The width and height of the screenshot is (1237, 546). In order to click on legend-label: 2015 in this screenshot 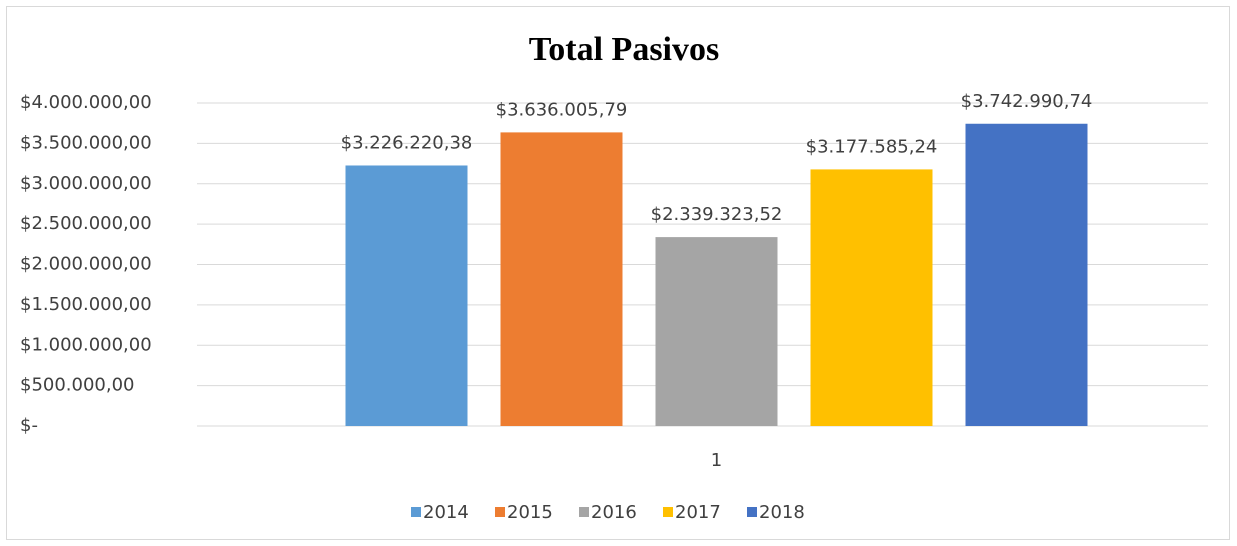, I will do `click(530, 512)`.